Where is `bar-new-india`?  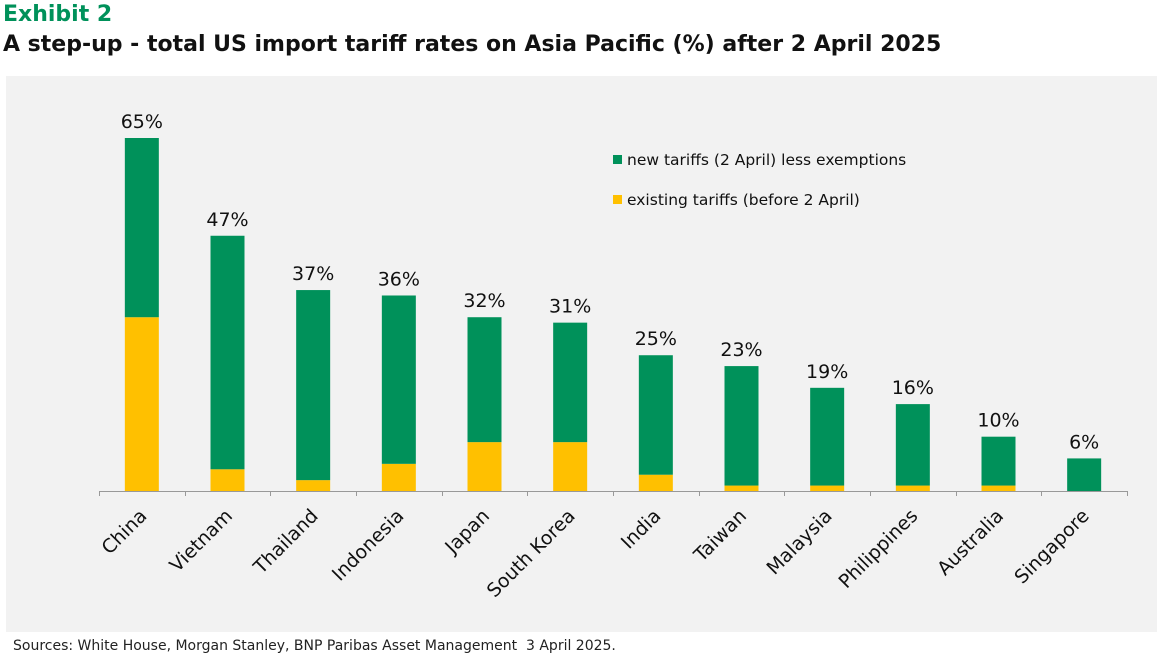
bar-new-india is located at coordinates (655, 415).